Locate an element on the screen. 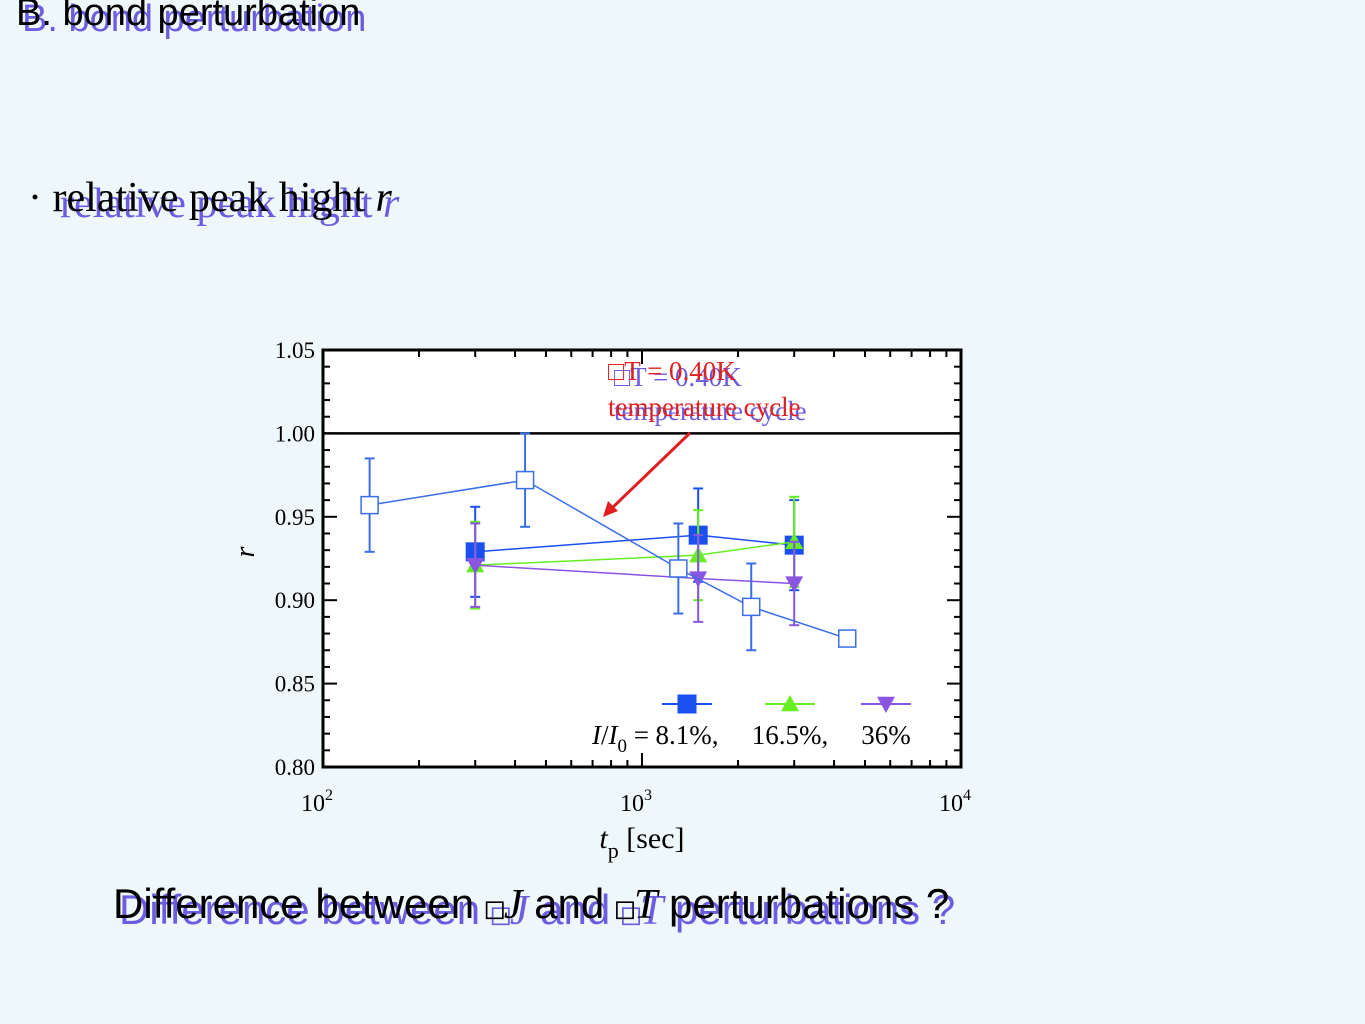 Image resolution: width=1365 pixels, height=1024 pixels. x-tick-label: 10³ is located at coordinates (636, 802).